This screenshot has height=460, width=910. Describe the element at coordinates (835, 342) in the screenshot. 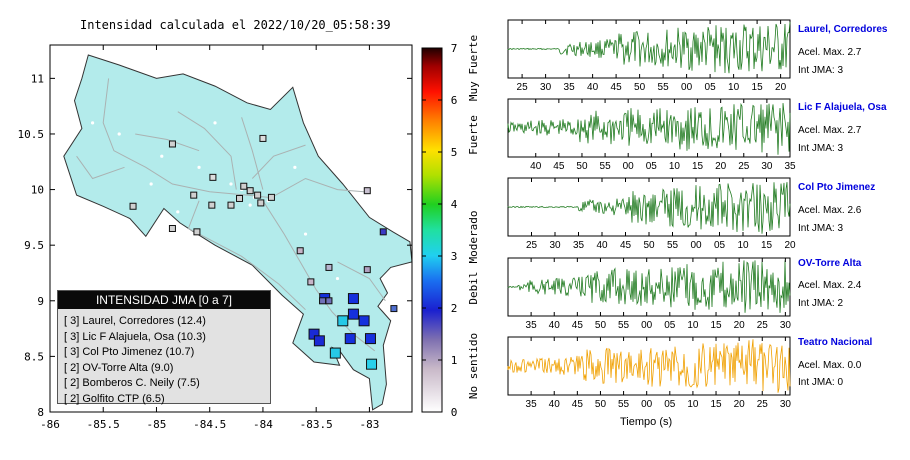

I see `station-name: Teatro Nacional` at that location.